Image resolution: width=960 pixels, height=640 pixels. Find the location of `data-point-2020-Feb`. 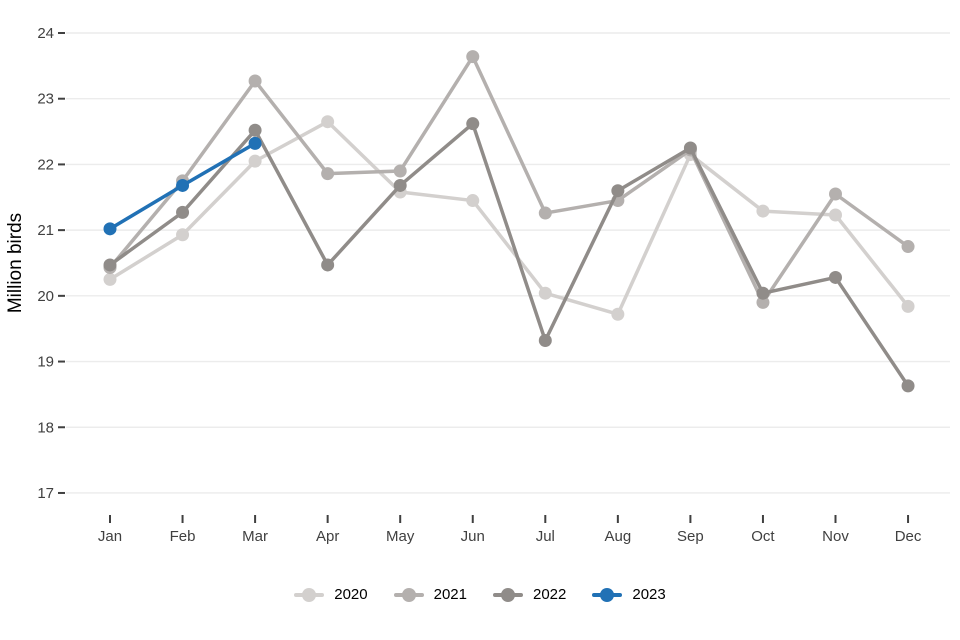

data-point-2020-Feb is located at coordinates (183, 235).